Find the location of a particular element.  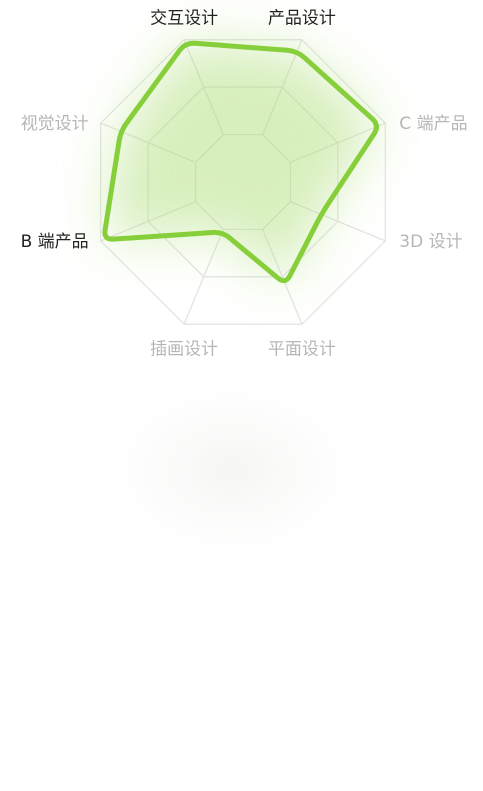

axis-label-2: C 端产品 is located at coordinates (433, 124).